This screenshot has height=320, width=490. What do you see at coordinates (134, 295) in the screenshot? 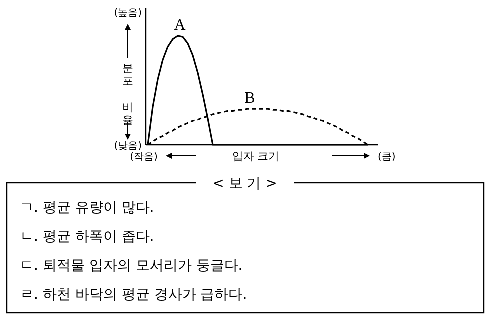
I see `text: ㄹ. 하천 바닥의 평균 경사가 급하다.` at bounding box center [134, 295].